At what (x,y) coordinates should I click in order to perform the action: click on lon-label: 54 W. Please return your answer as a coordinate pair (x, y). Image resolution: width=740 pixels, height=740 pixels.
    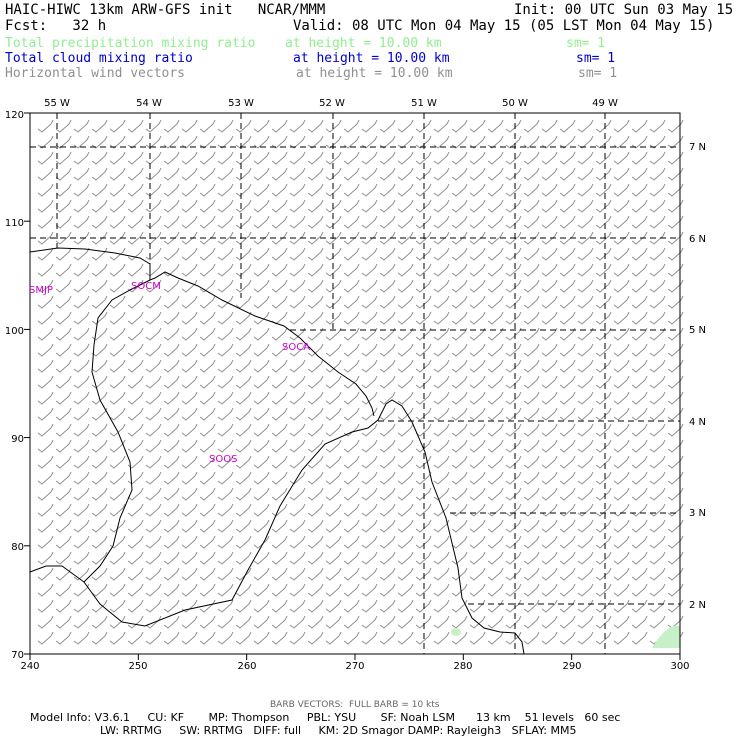
    Looking at the image, I should click on (149, 103).